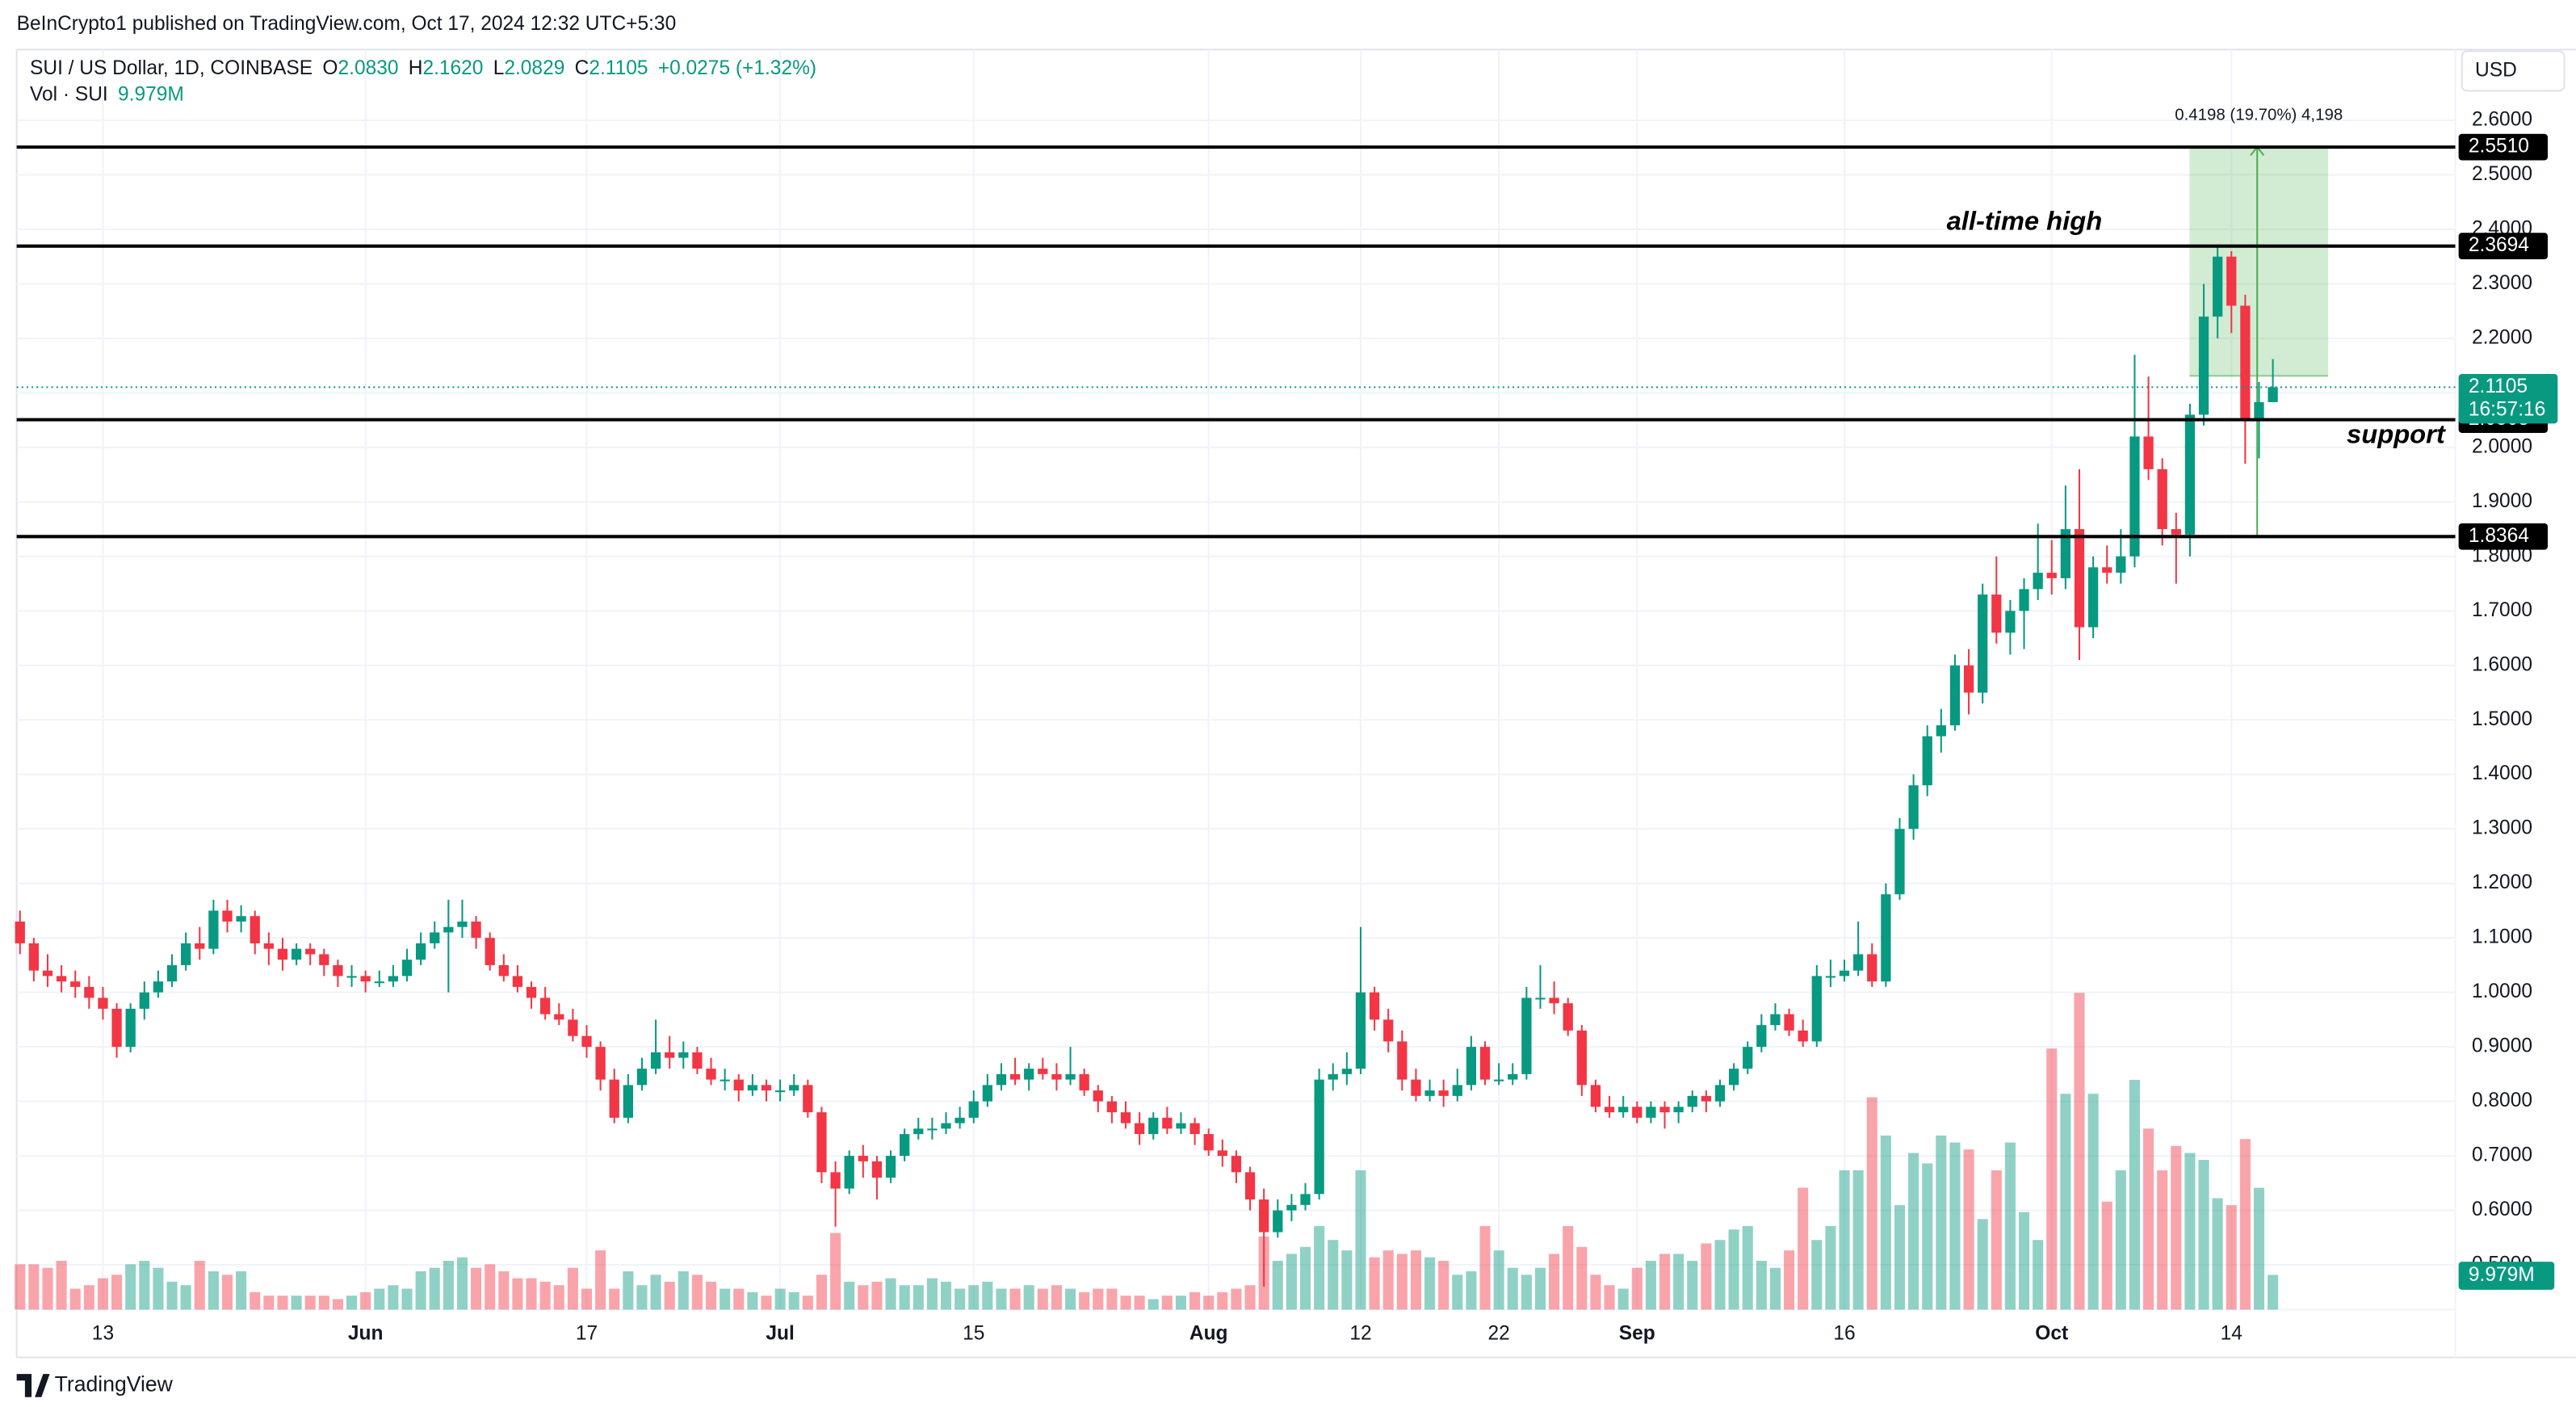  Describe the element at coordinates (2025, 221) in the screenshot. I see `annotation: all-time high` at that location.